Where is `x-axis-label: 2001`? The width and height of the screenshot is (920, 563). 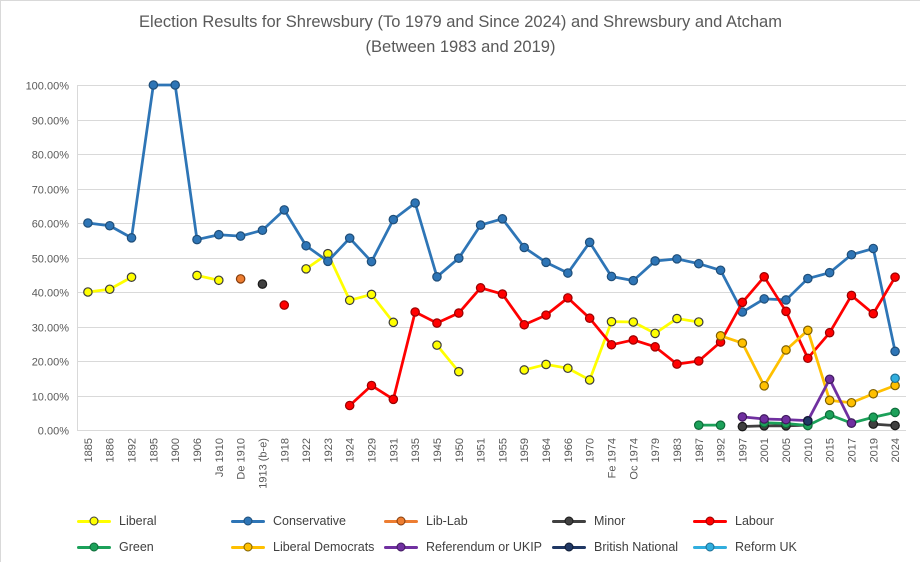 x-axis-label: 2001 is located at coordinates (765, 450).